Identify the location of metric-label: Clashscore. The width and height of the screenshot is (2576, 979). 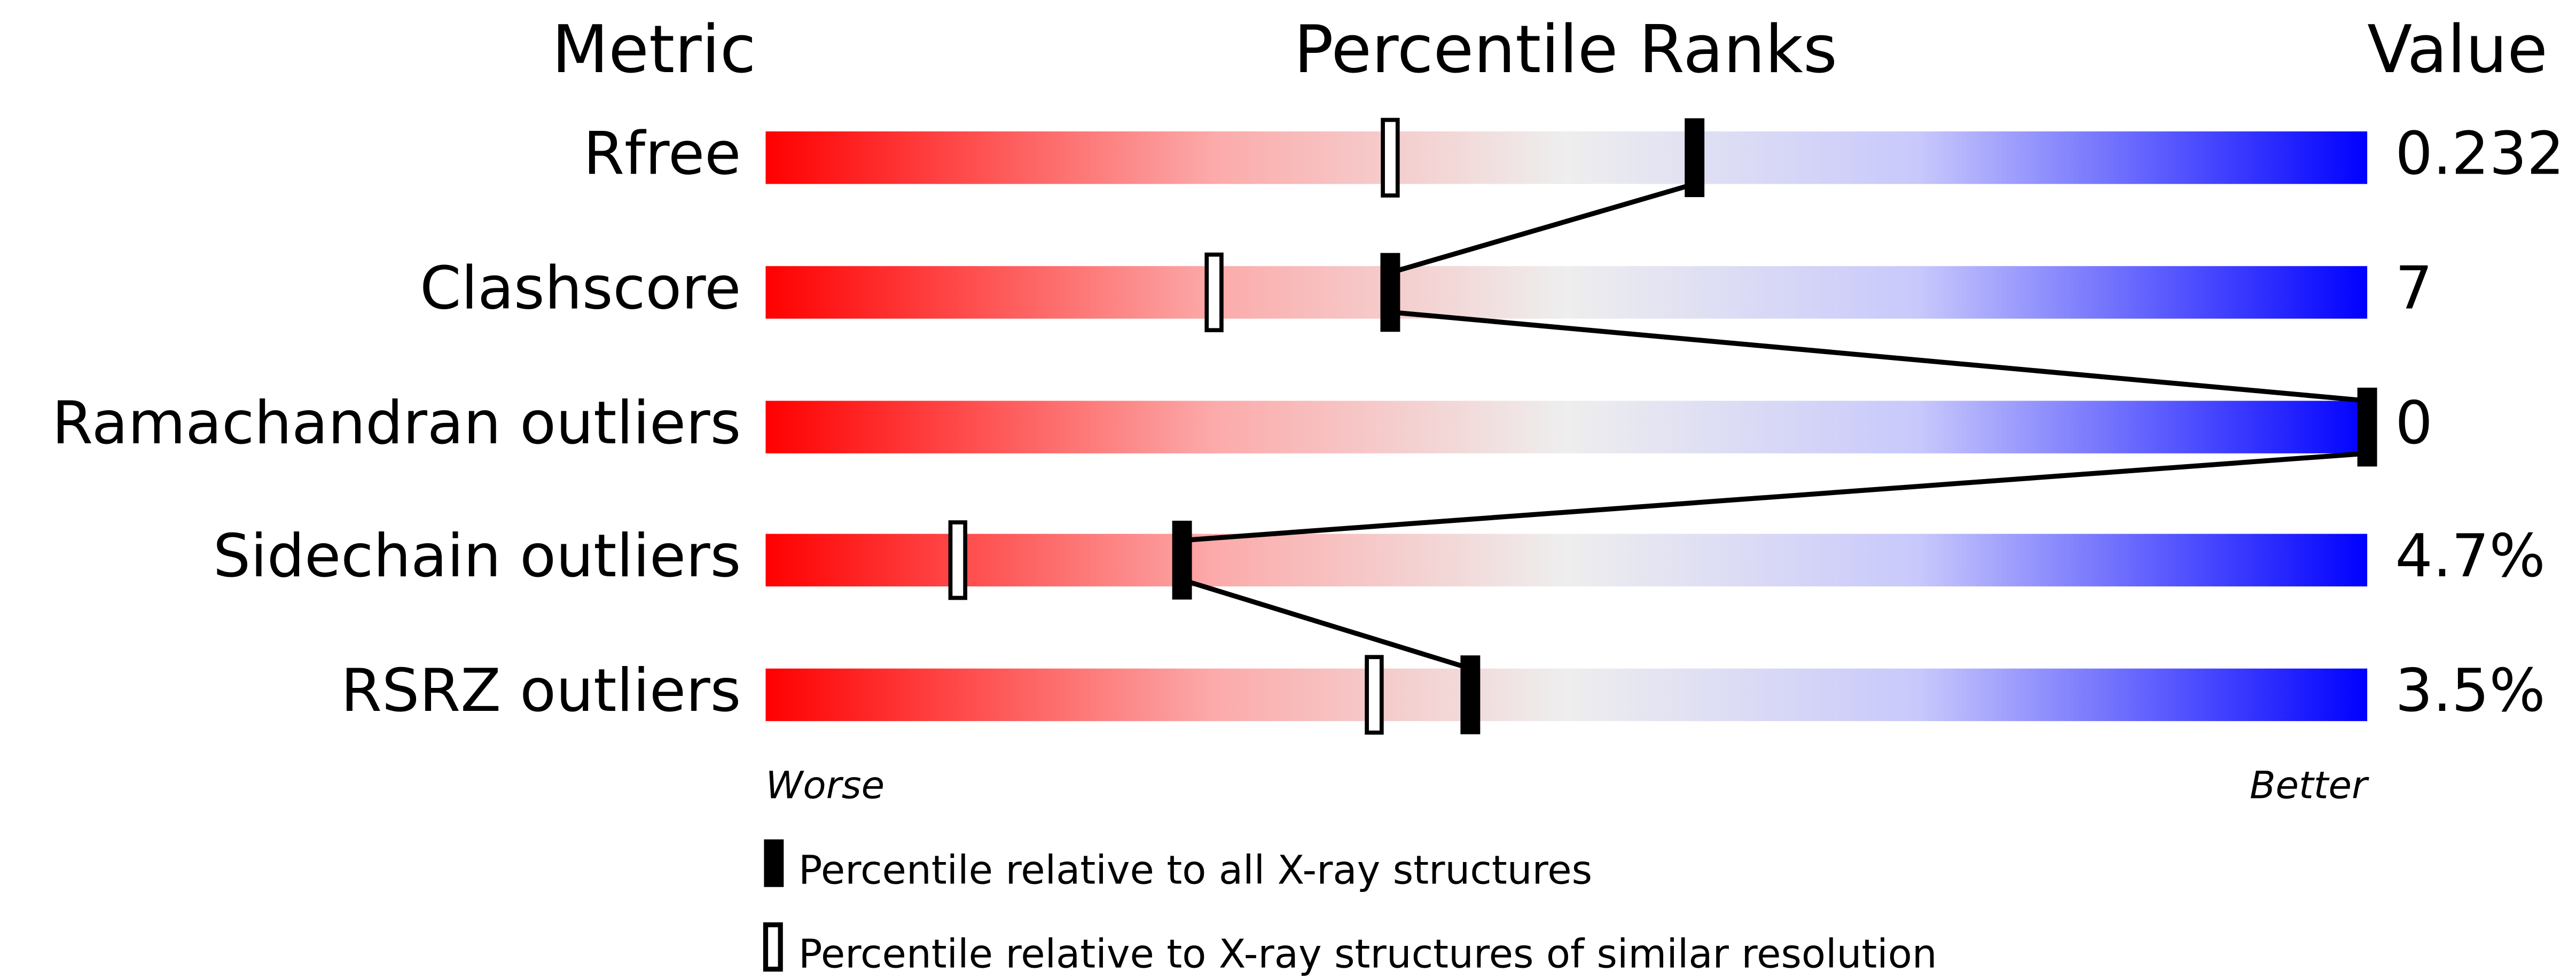
(580, 288).